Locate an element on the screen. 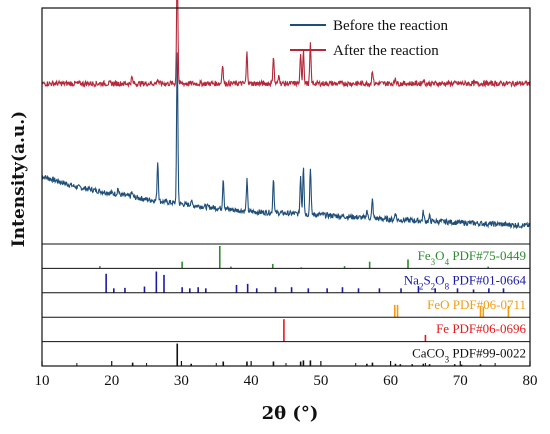  legend: Before the reaction After the reaction is located at coordinates (369, 38).